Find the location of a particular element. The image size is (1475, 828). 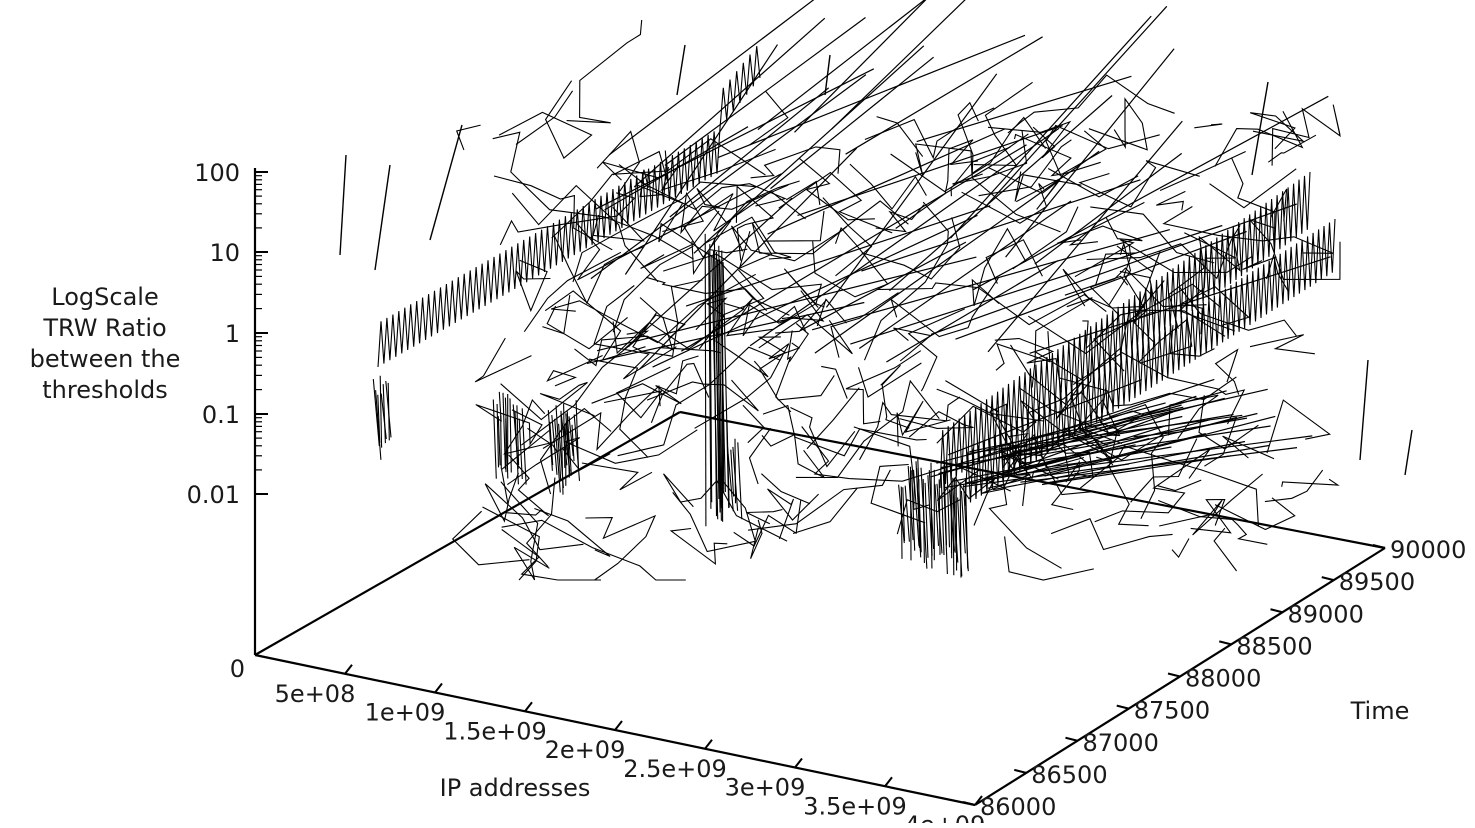

y-axis-title: Time is located at coordinates (1380, 711).